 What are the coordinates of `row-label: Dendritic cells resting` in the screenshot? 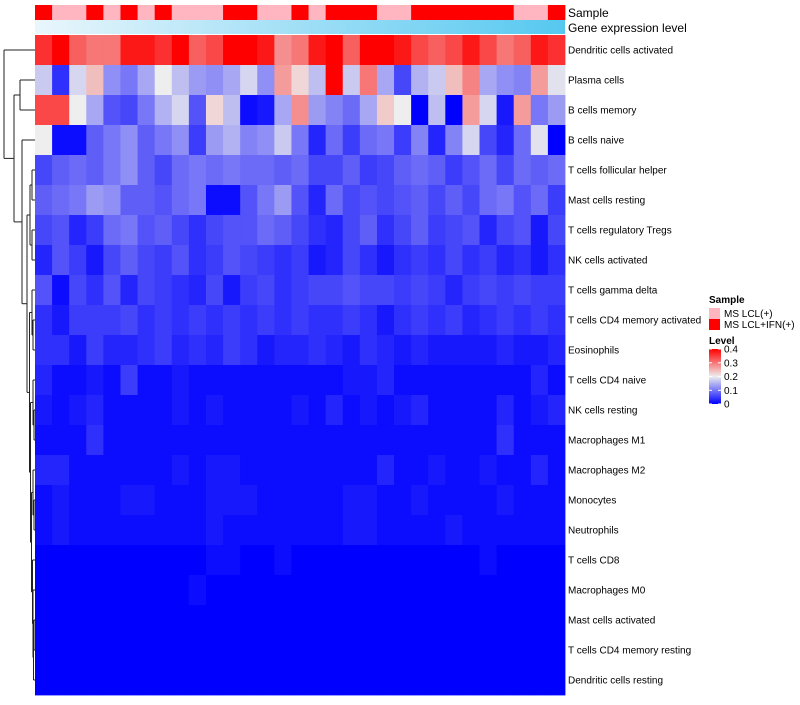 It's located at (615, 681).